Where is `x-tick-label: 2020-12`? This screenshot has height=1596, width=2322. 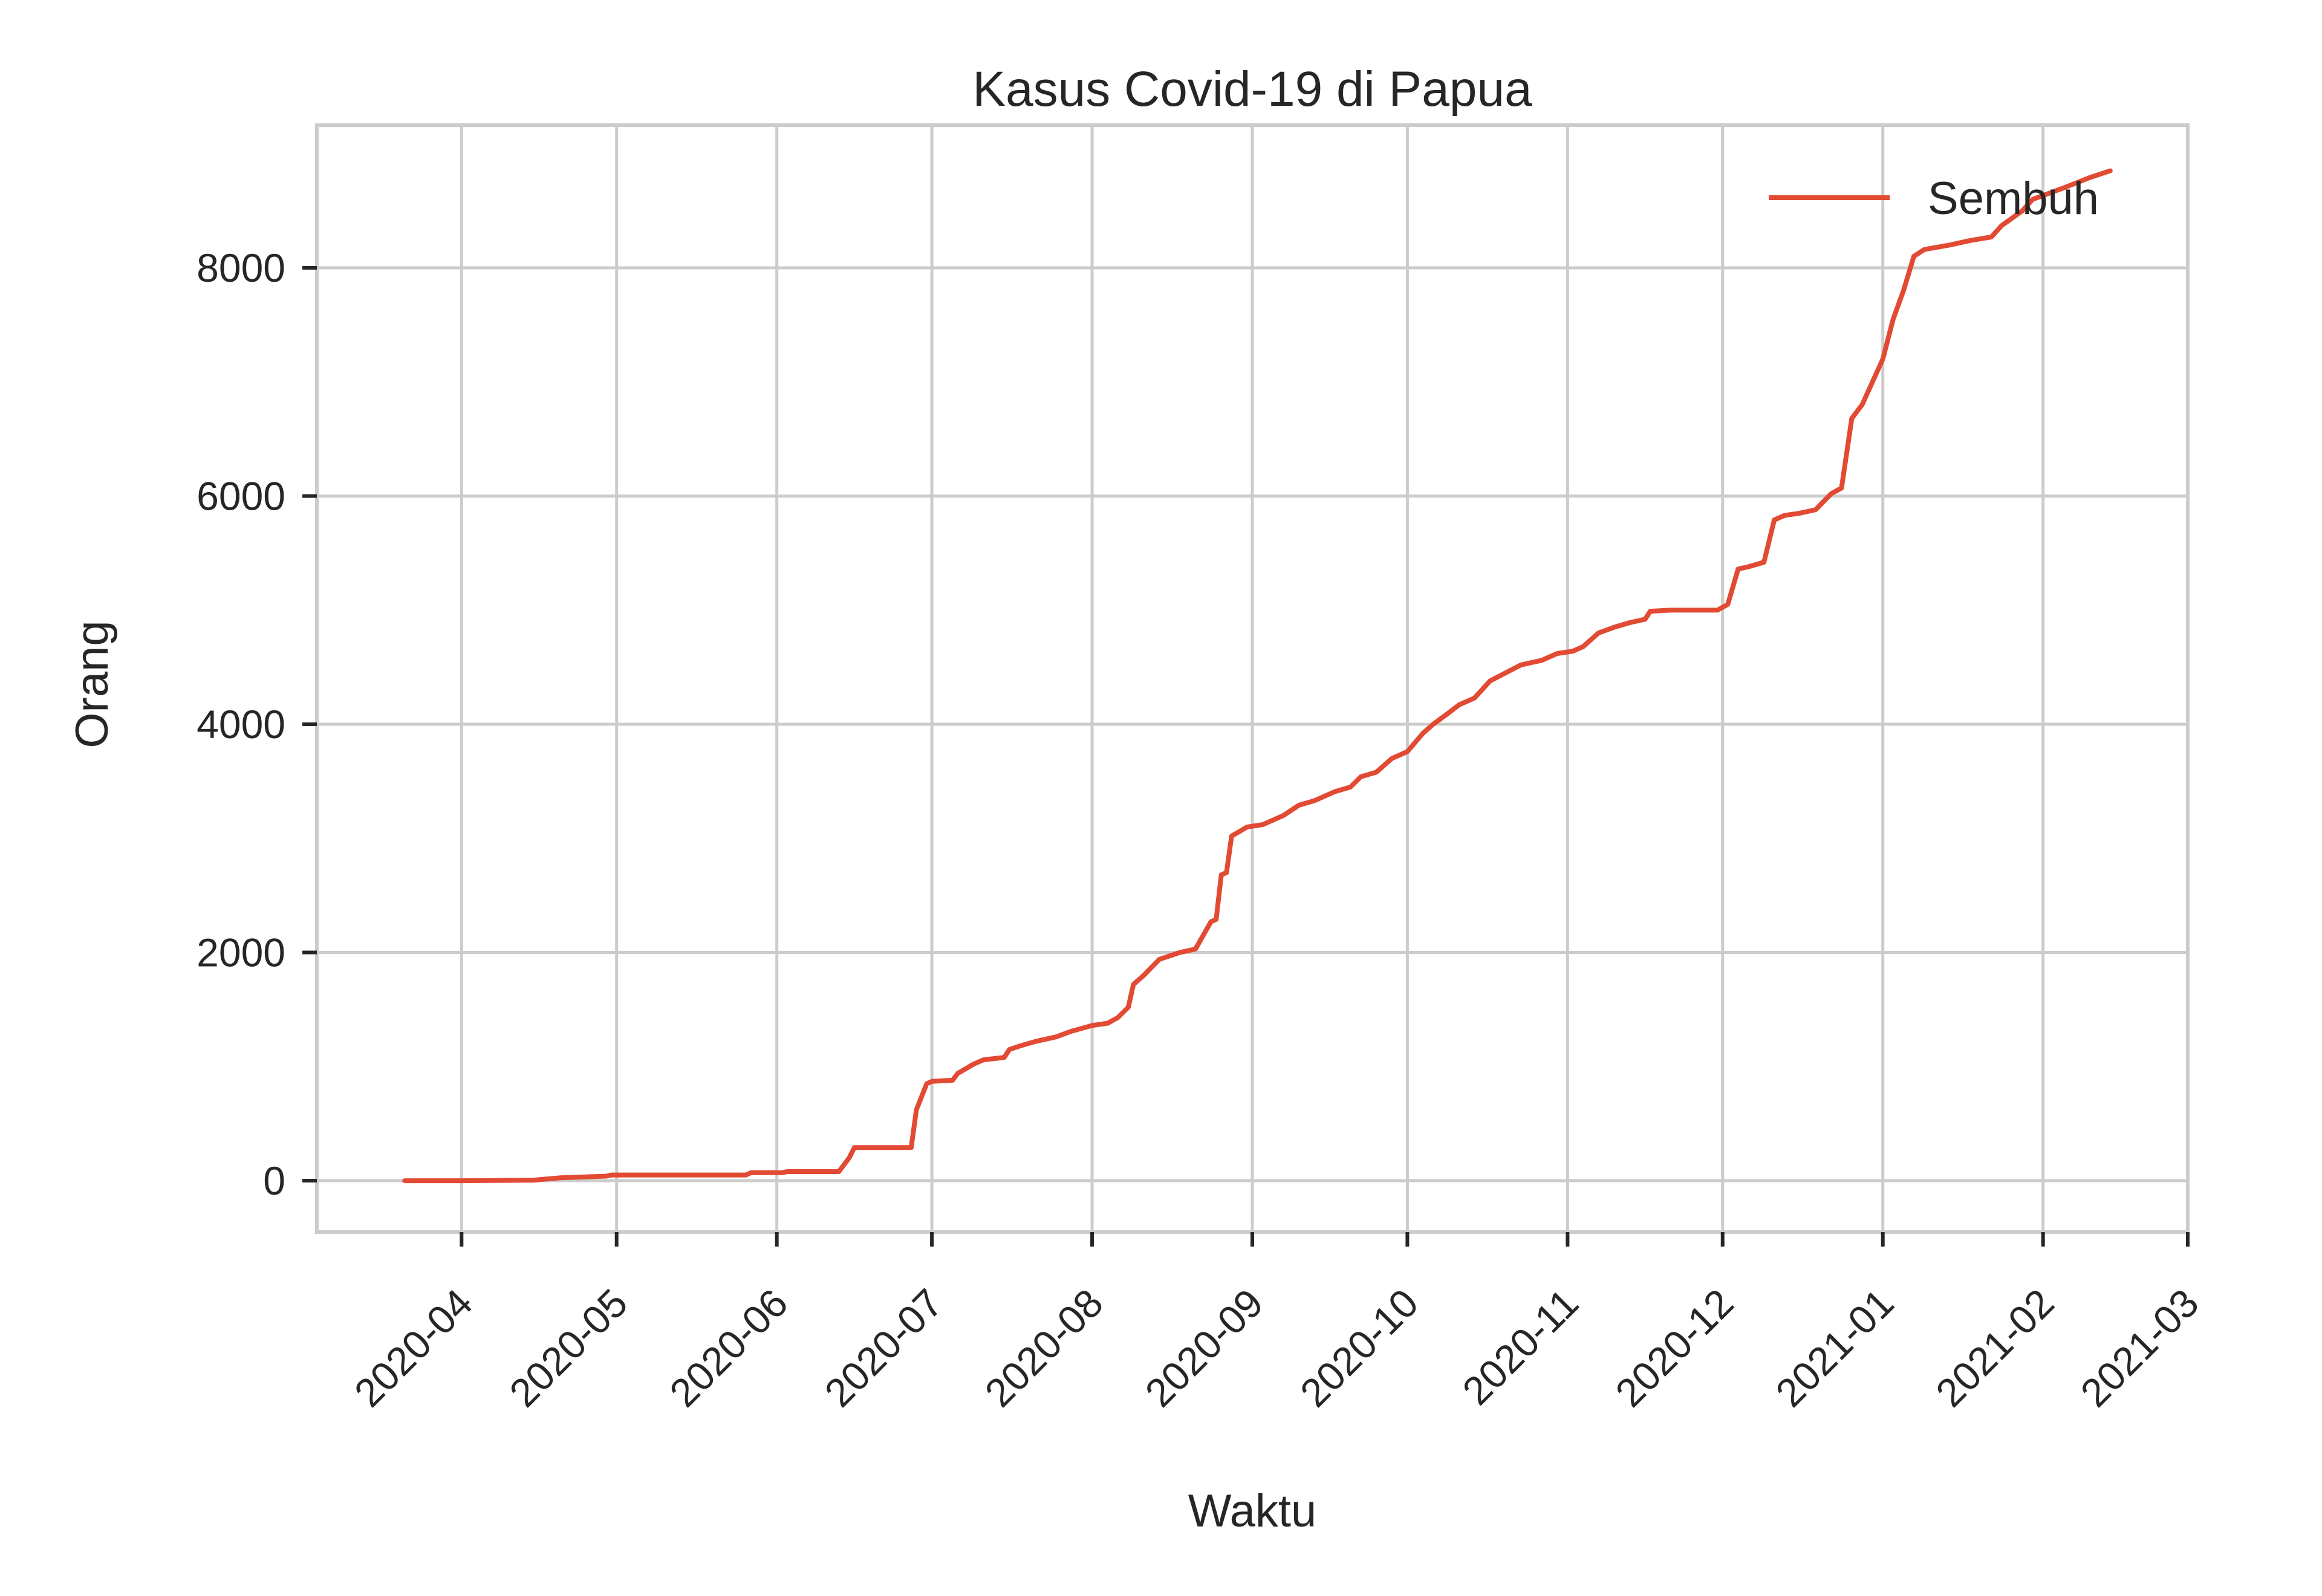 x-tick-label: 2020-12 is located at coordinates (1674, 1348).